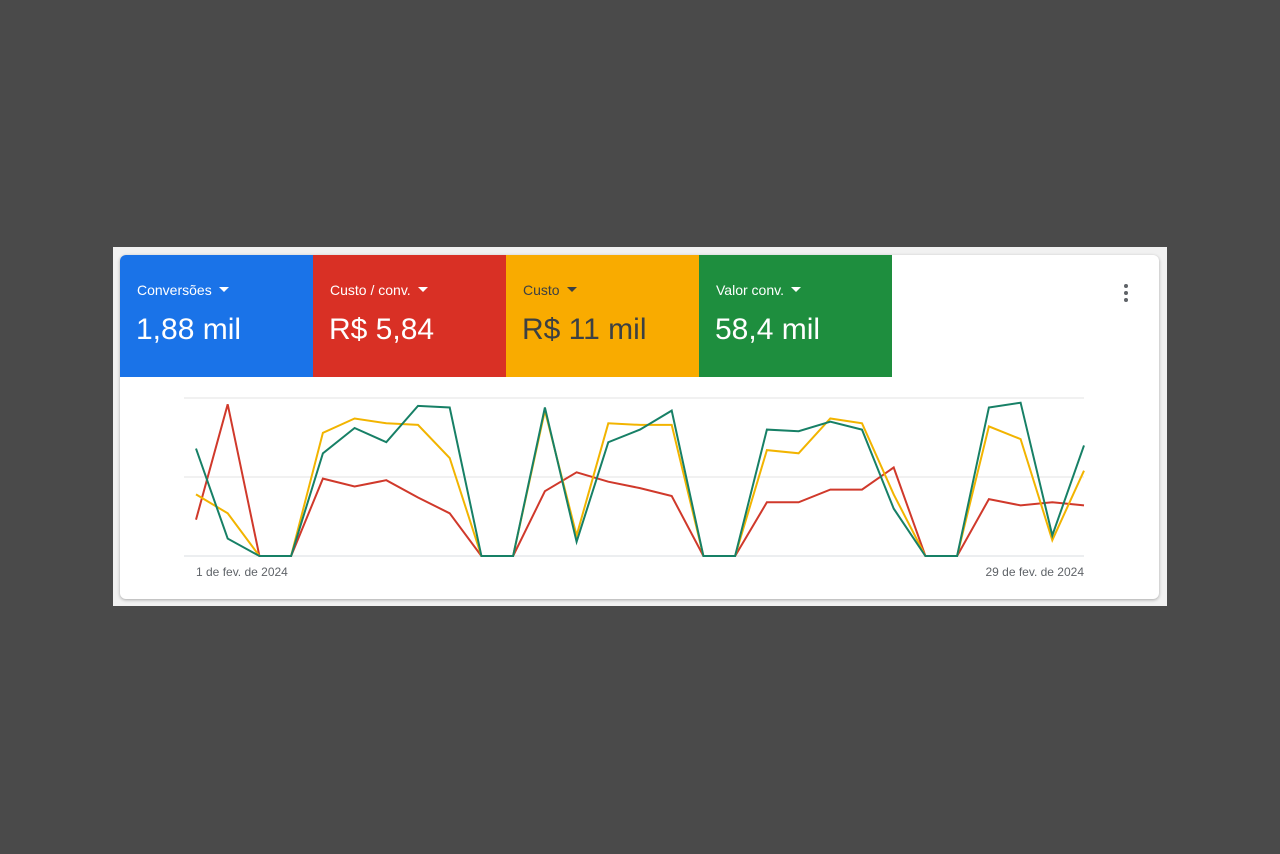  Describe the element at coordinates (584, 329) in the screenshot. I see `metric-value: R$ 11 mil` at that location.